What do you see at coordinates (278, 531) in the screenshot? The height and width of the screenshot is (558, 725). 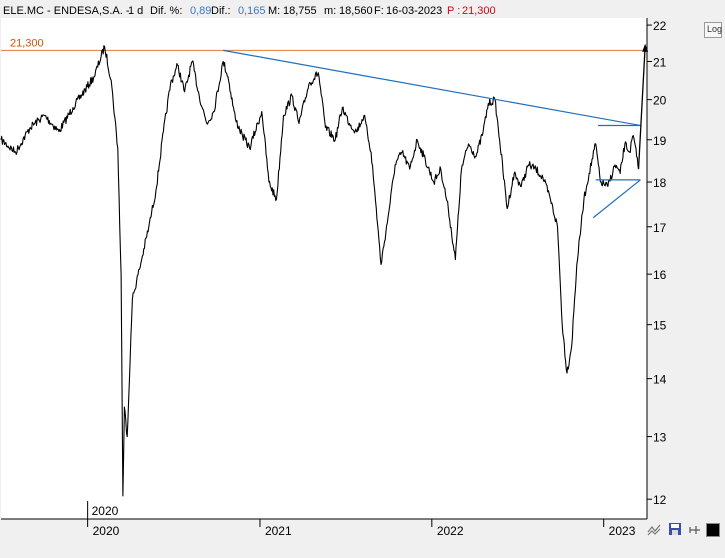 I see `x-tick-label: 2021` at bounding box center [278, 531].